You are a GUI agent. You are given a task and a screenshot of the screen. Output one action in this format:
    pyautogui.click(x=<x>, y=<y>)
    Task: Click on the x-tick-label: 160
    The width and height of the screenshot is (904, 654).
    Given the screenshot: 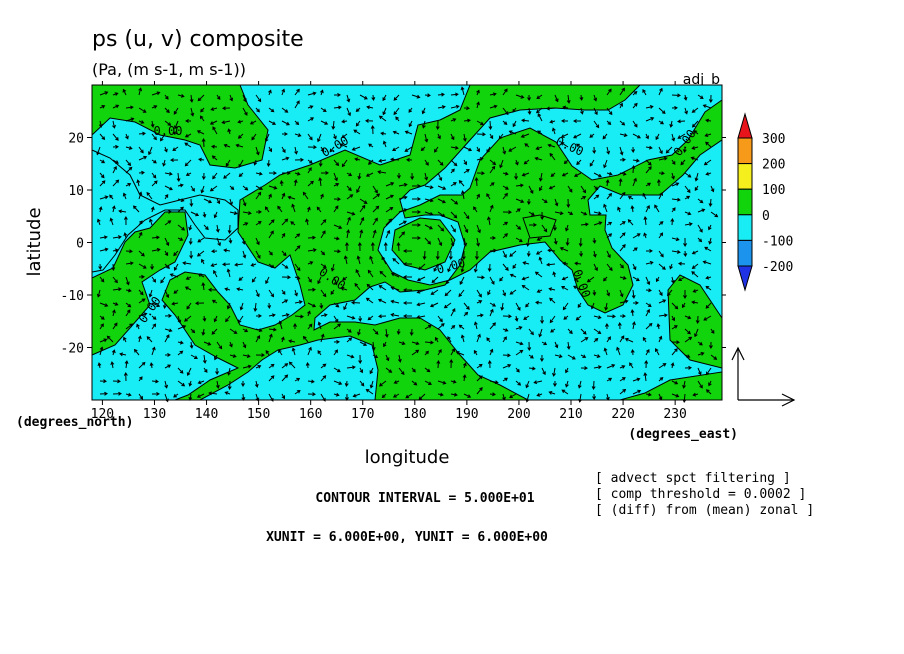 What is the action you would take?
    pyautogui.click(x=310, y=414)
    